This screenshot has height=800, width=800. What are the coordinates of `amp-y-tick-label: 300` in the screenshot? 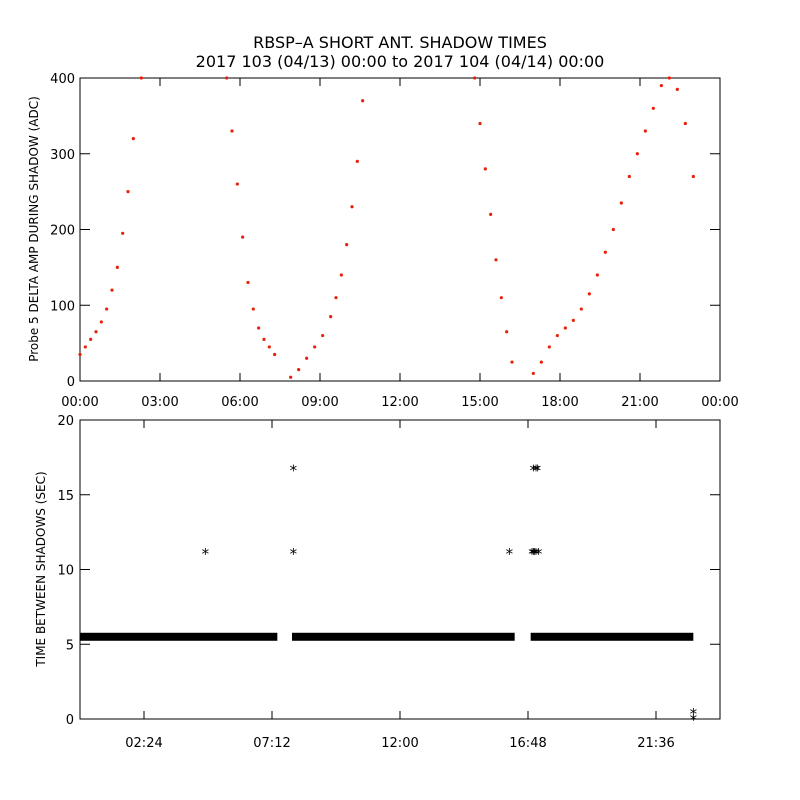 It's located at (62, 155).